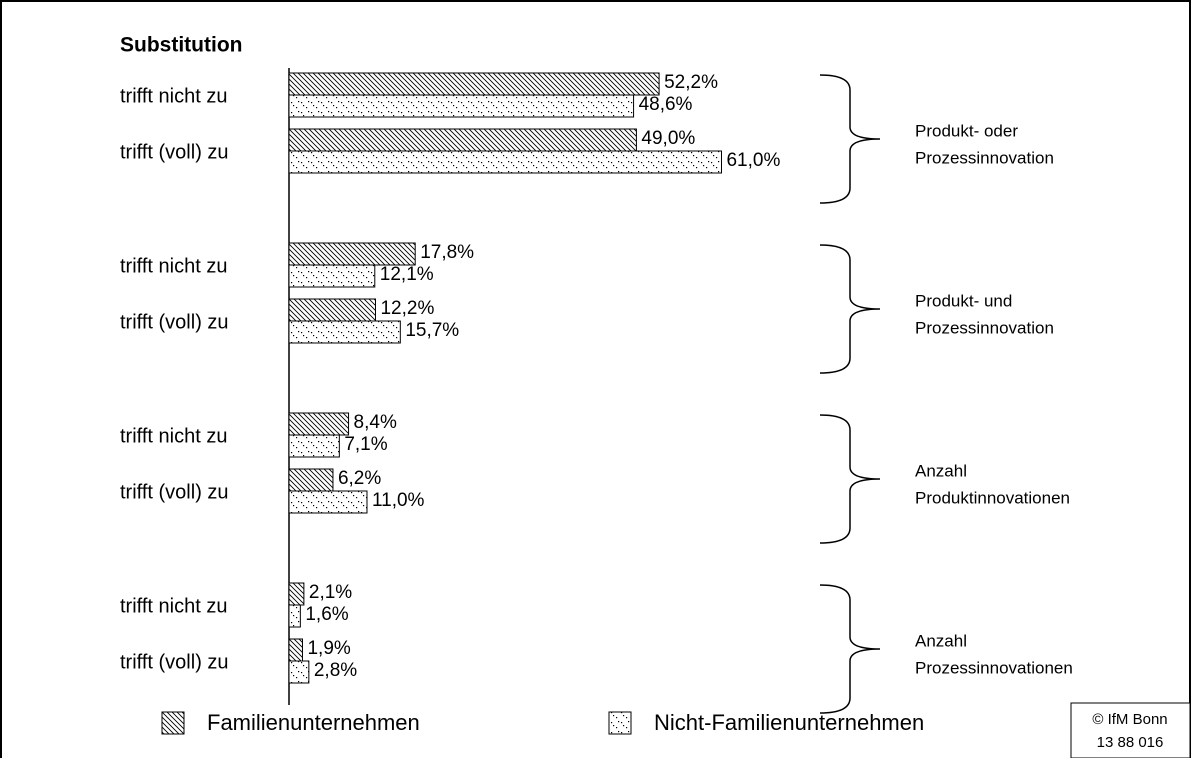 The height and width of the screenshot is (758, 1192). Describe the element at coordinates (326, 614) in the screenshot. I see `value-label: 1,6%` at that location.